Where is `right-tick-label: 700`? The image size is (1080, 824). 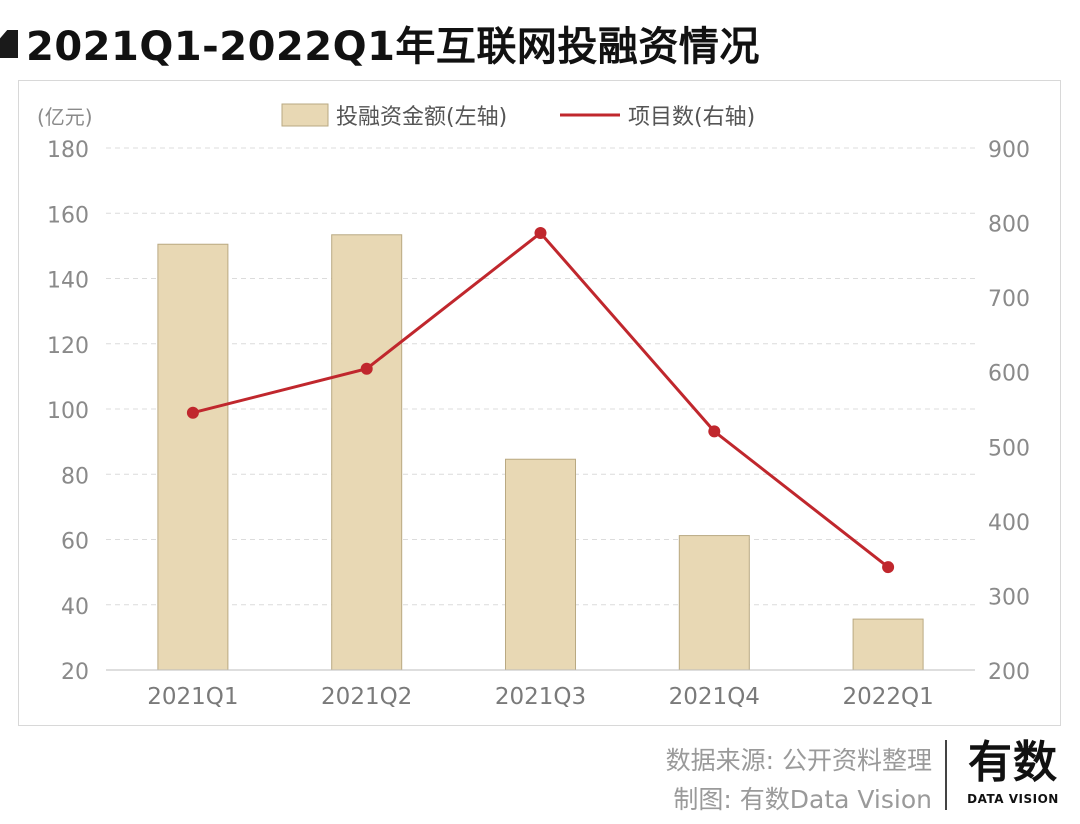
right-tick-label: 700 is located at coordinates (1009, 299).